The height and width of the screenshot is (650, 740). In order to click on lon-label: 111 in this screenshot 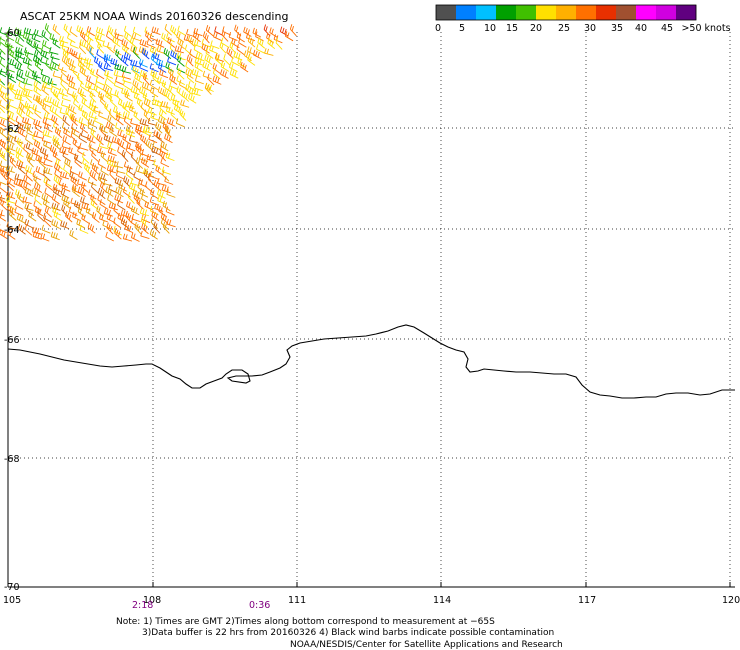, I will do `click(297, 600)`.